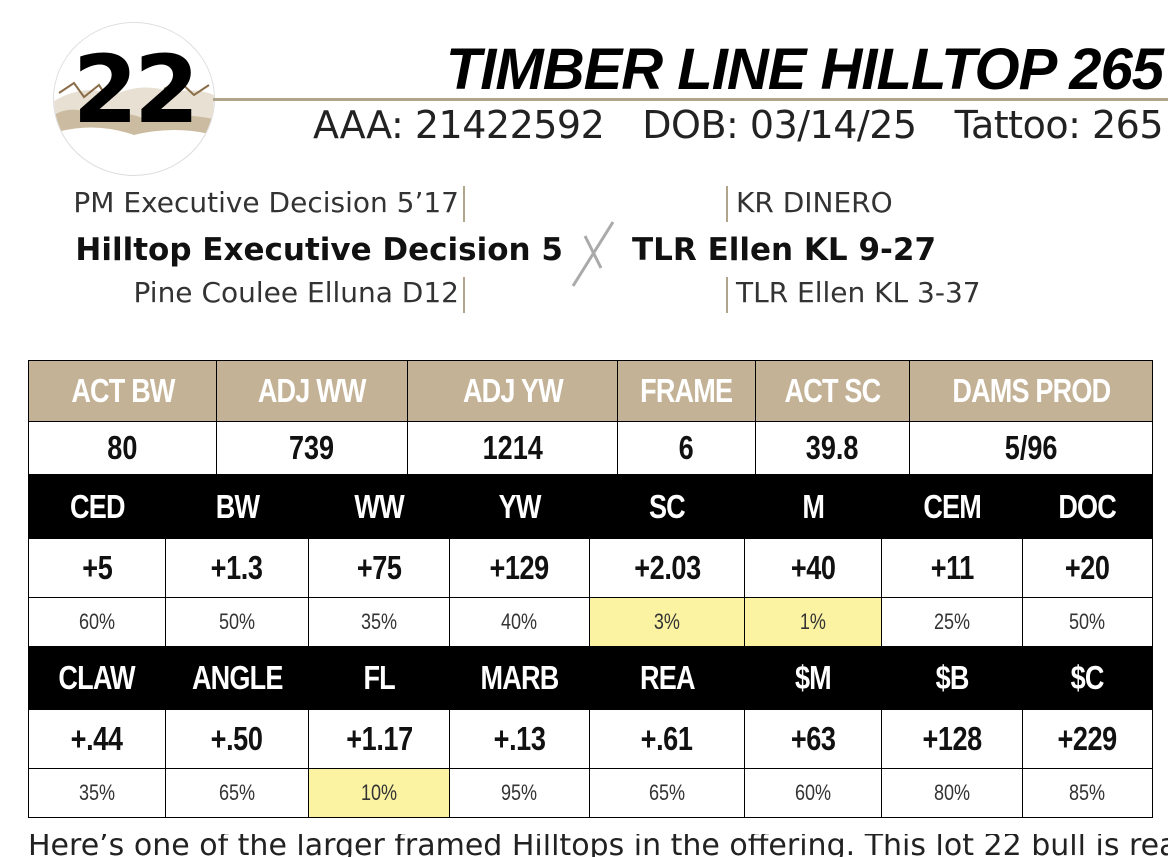  What do you see at coordinates (858, 292) in the screenshot?
I see `dam-dam: TLR Ellen KL 3-37` at bounding box center [858, 292].